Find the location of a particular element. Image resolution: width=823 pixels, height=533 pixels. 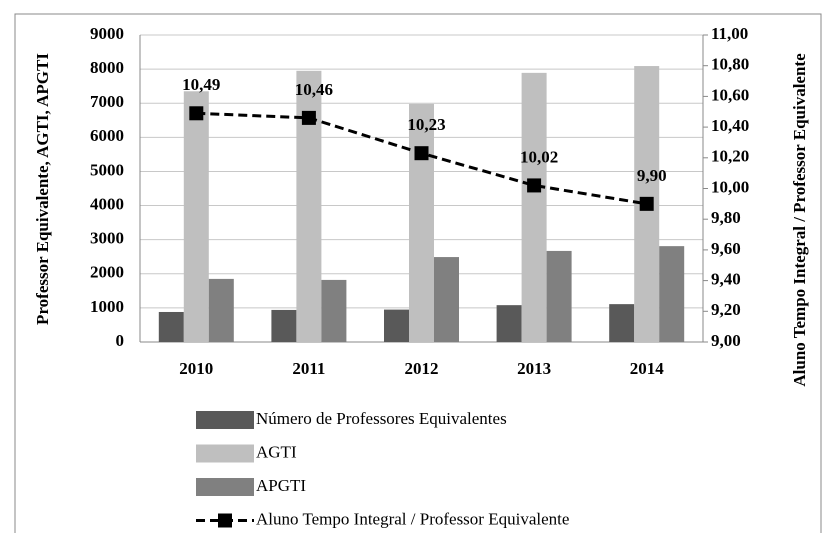

y-tick-label: 7000 is located at coordinates (107, 101).